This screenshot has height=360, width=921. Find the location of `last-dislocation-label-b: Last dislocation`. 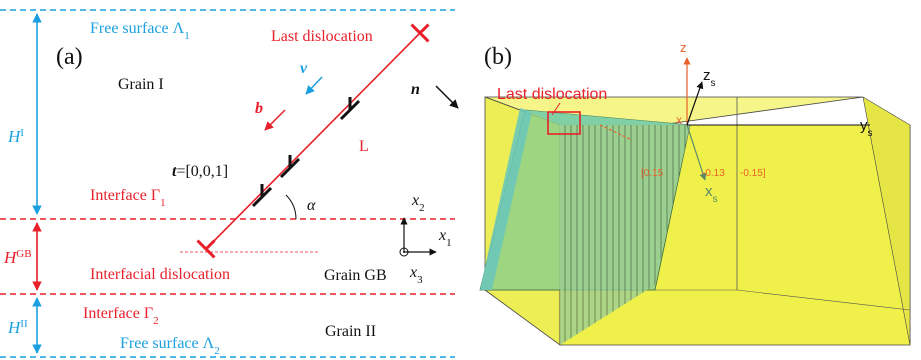

last-dislocation-label-b: Last dislocation is located at coordinates (552, 94).